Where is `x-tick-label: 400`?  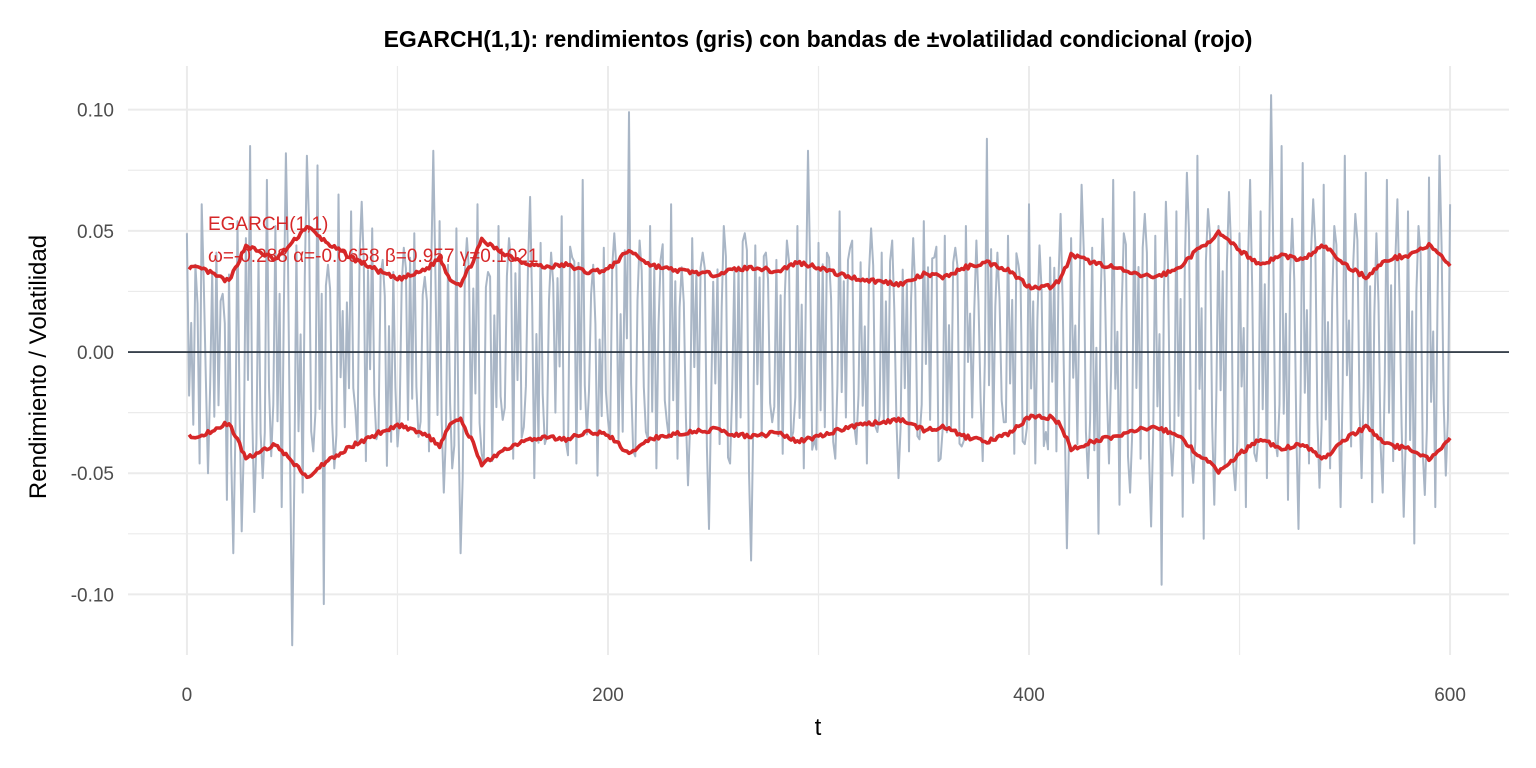 x-tick-label: 400 is located at coordinates (1029, 695).